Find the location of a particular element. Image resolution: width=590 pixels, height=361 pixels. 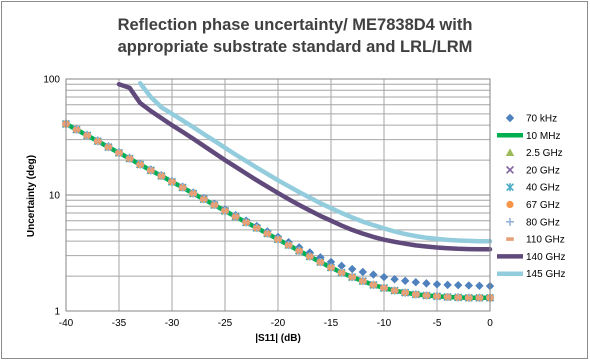

x-tick-label: -30 is located at coordinates (172, 323).